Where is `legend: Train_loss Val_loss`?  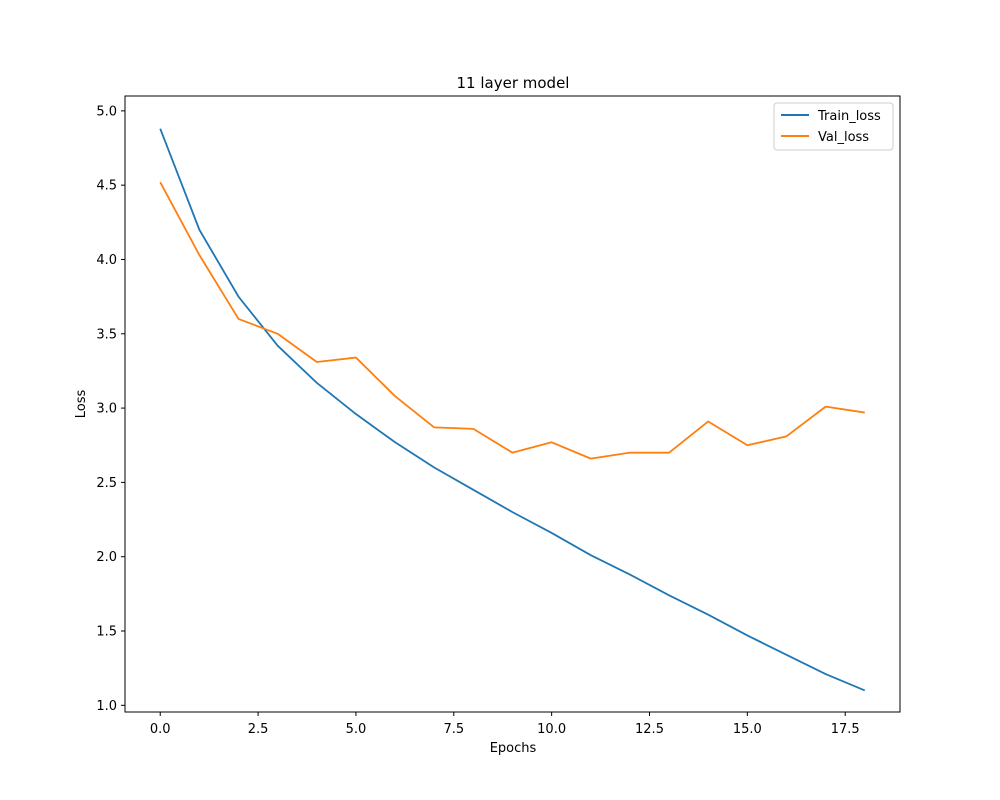 legend: Train_loss Val_loss is located at coordinates (833, 126).